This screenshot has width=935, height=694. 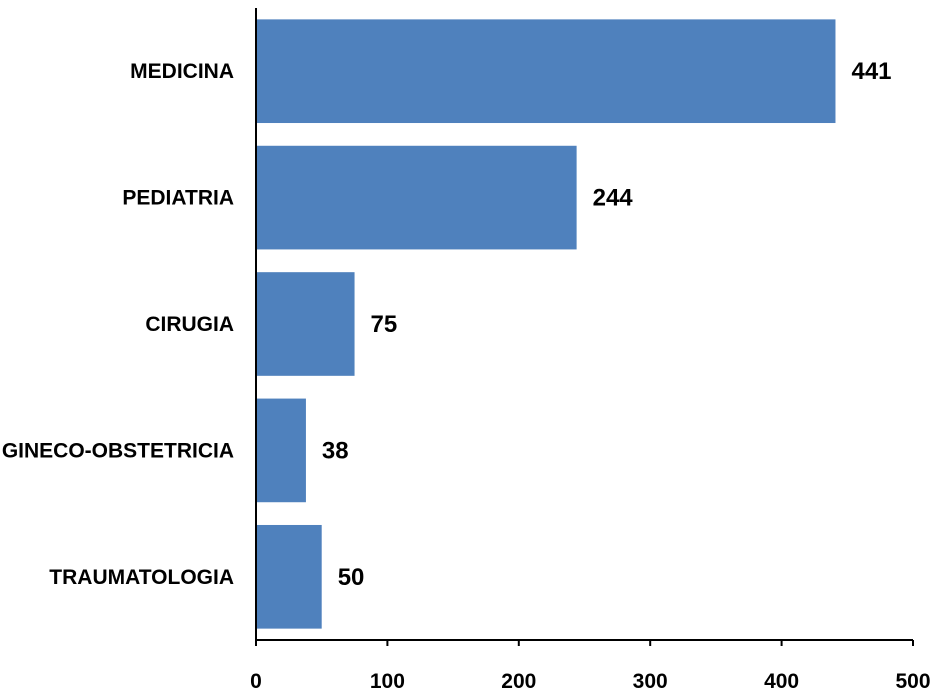 What do you see at coordinates (305, 324) in the screenshot?
I see `bar-cirugia` at bounding box center [305, 324].